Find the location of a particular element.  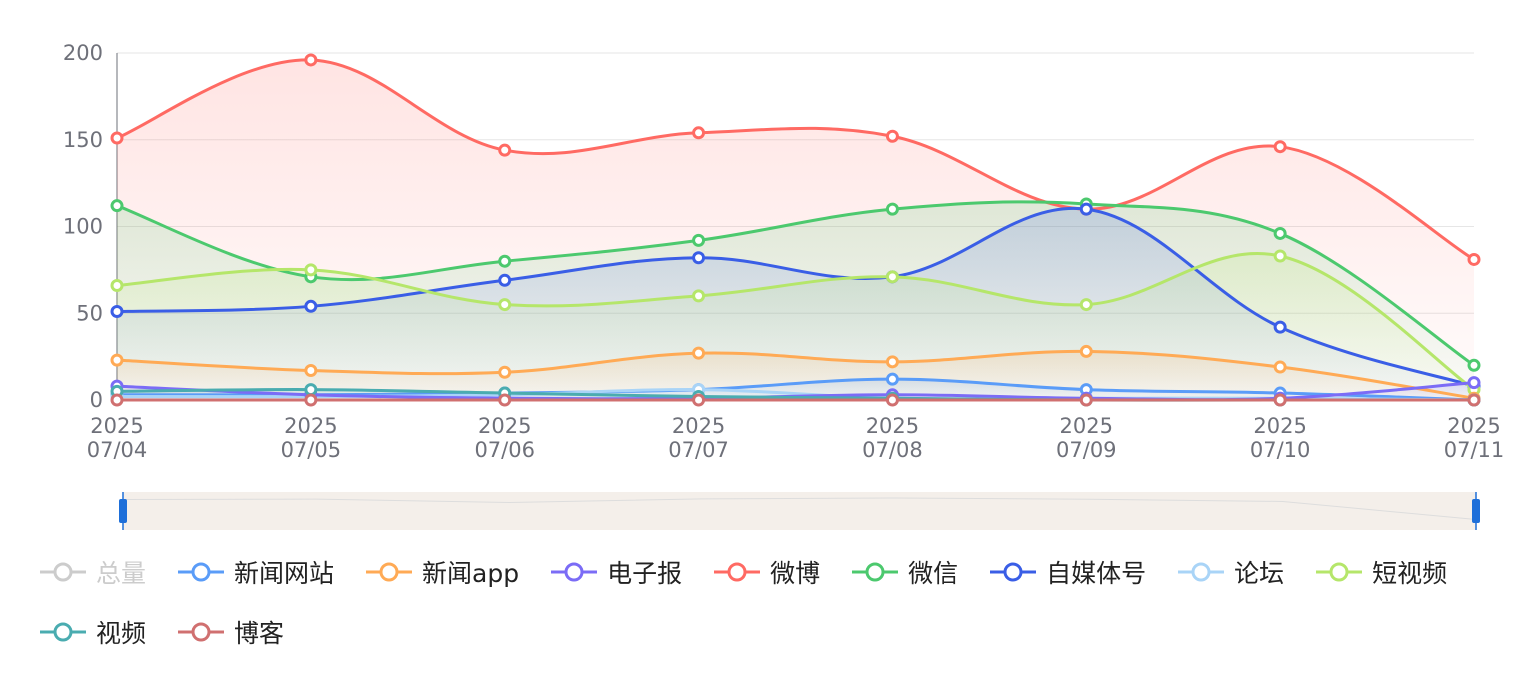

legend-item: 短视频 is located at coordinates (1380, 572).